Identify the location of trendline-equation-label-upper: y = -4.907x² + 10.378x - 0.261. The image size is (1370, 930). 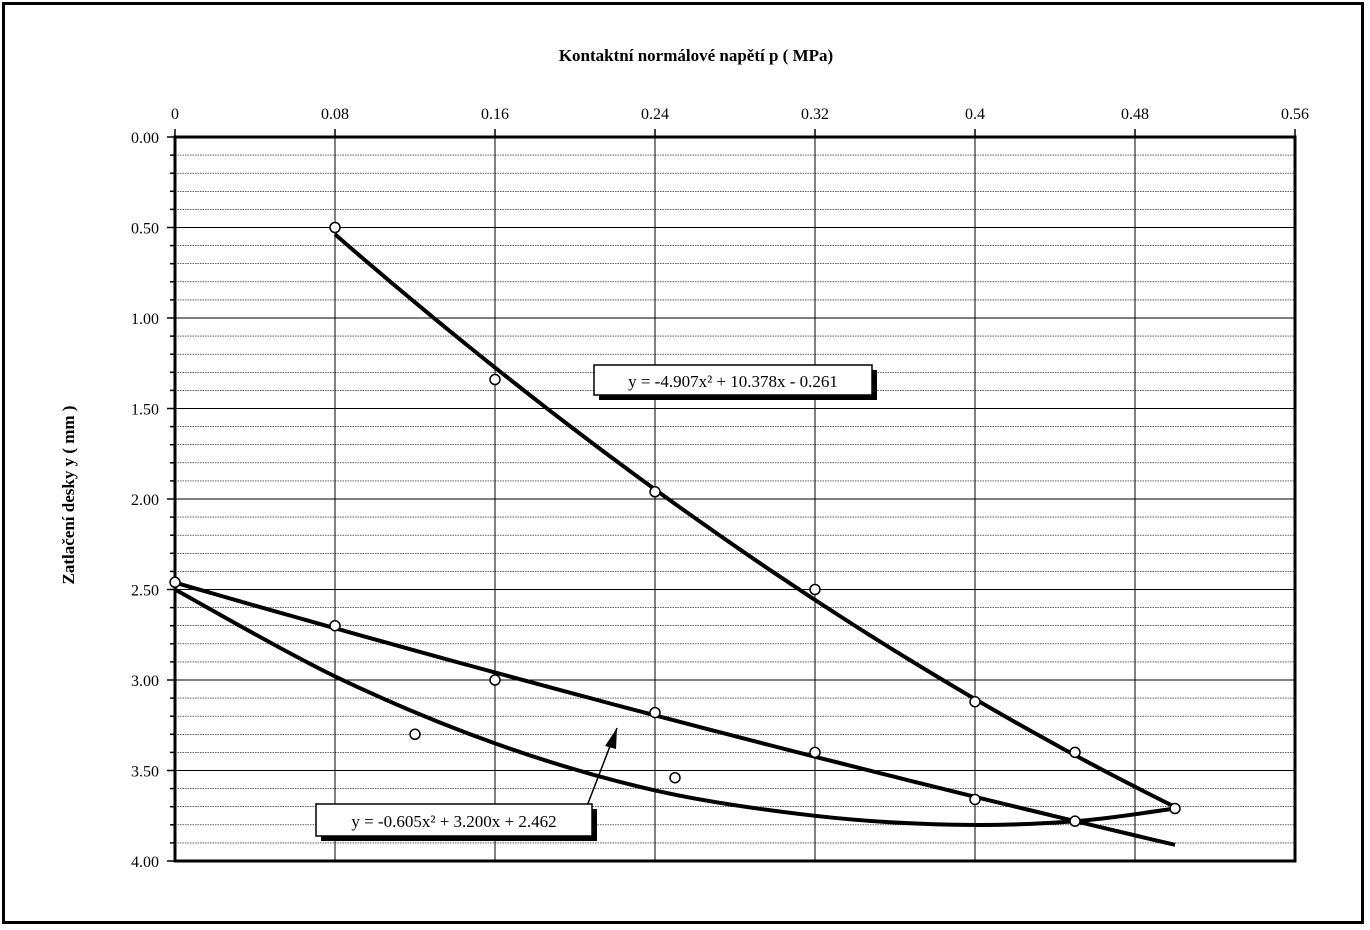
(735, 382).